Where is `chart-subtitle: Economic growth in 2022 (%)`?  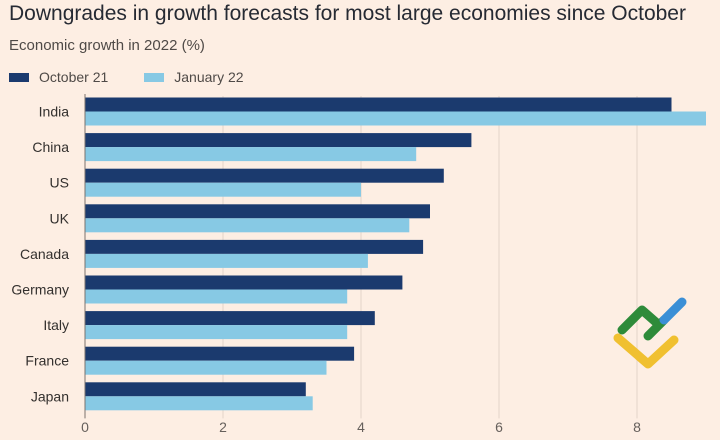
chart-subtitle: Economic growth in 2022 (%) is located at coordinates (107, 45).